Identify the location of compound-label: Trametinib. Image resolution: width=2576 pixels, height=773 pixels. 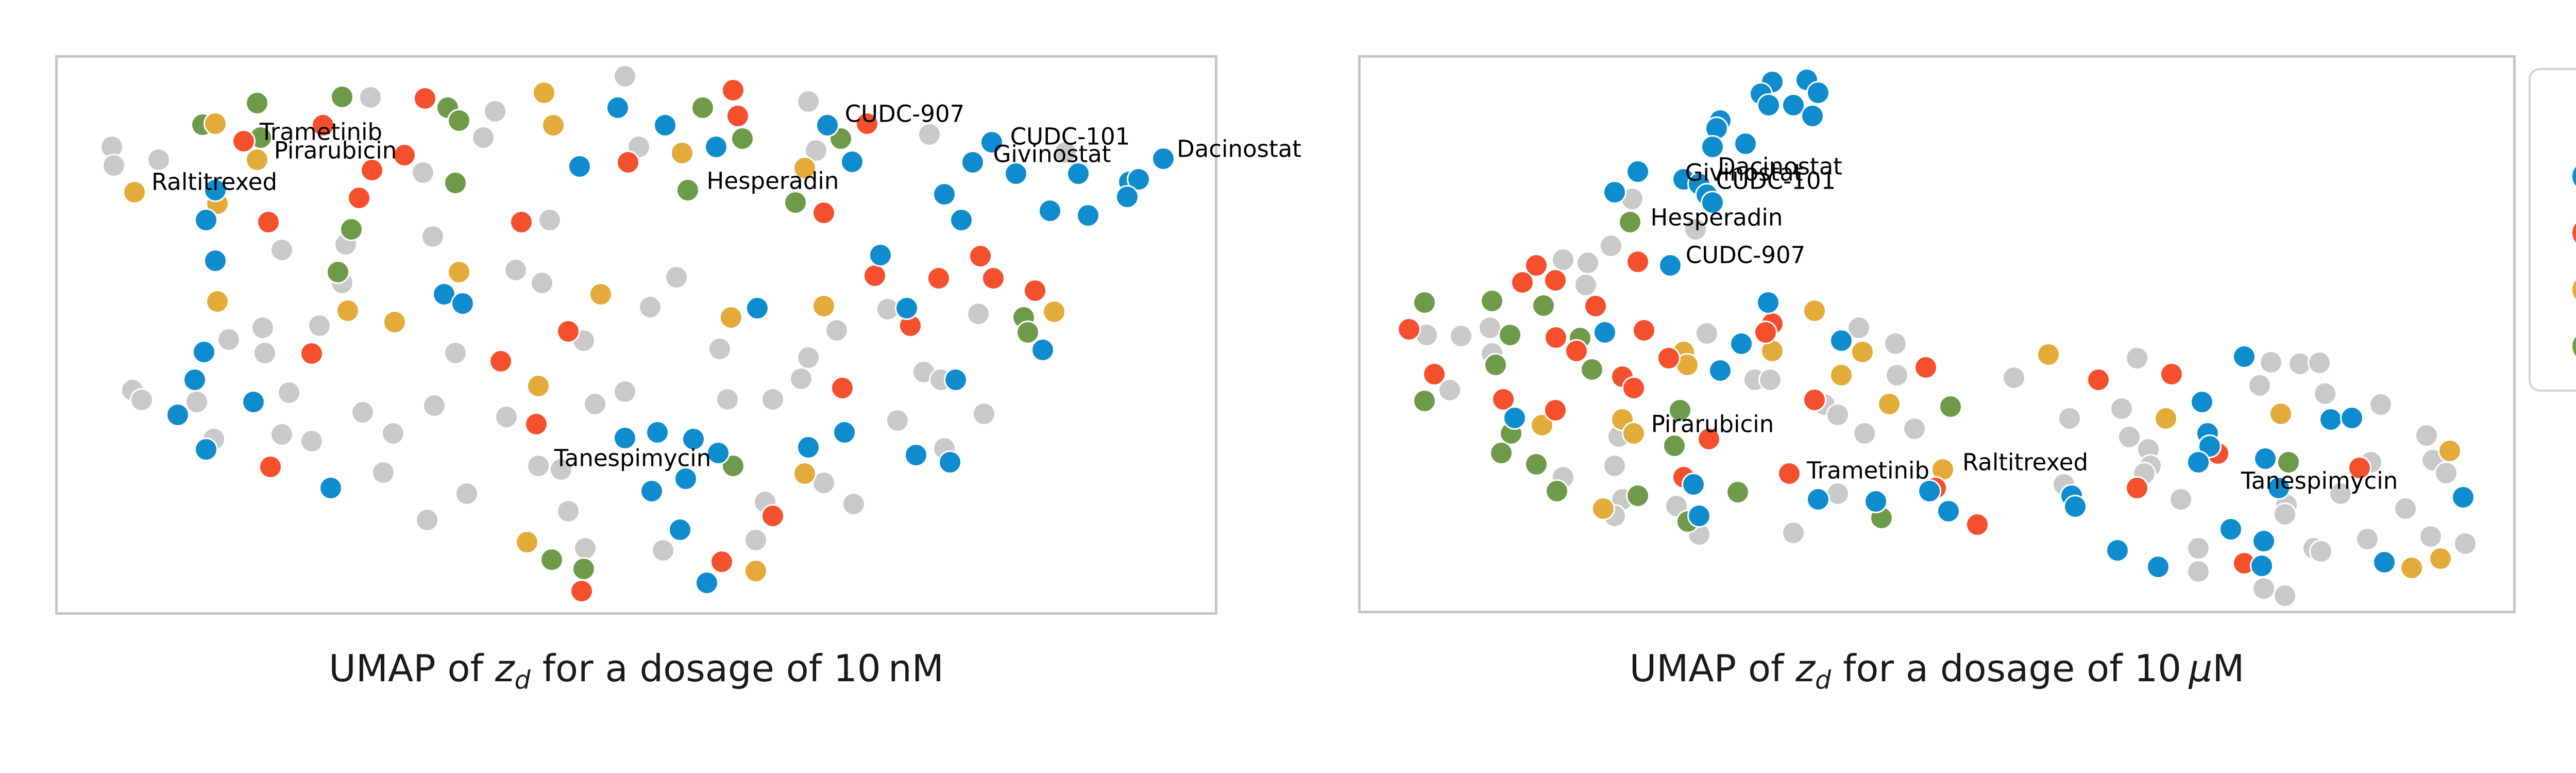
(321, 132).